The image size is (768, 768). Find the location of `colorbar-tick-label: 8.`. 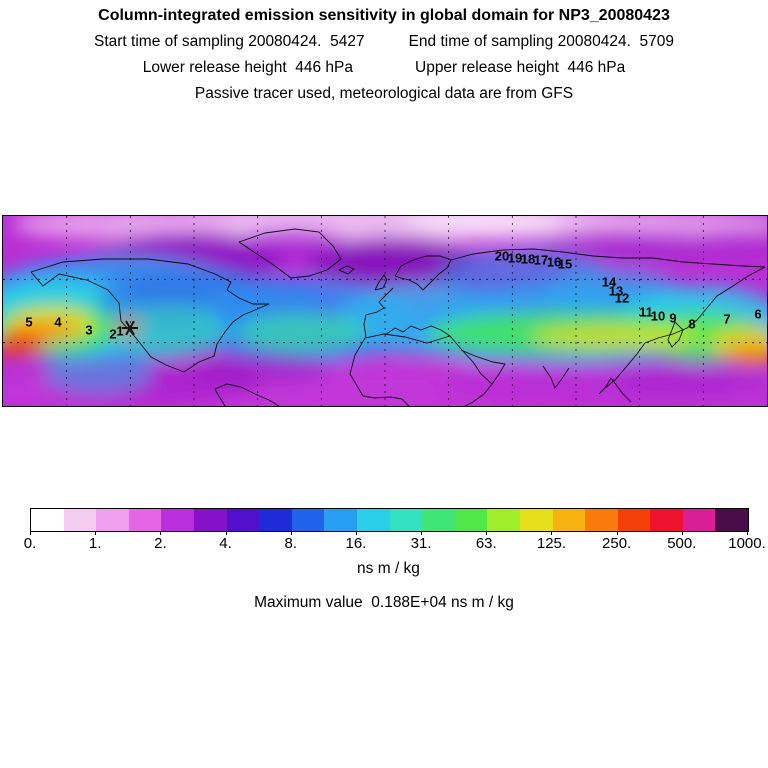

colorbar-tick-label: 8. is located at coordinates (290, 543).